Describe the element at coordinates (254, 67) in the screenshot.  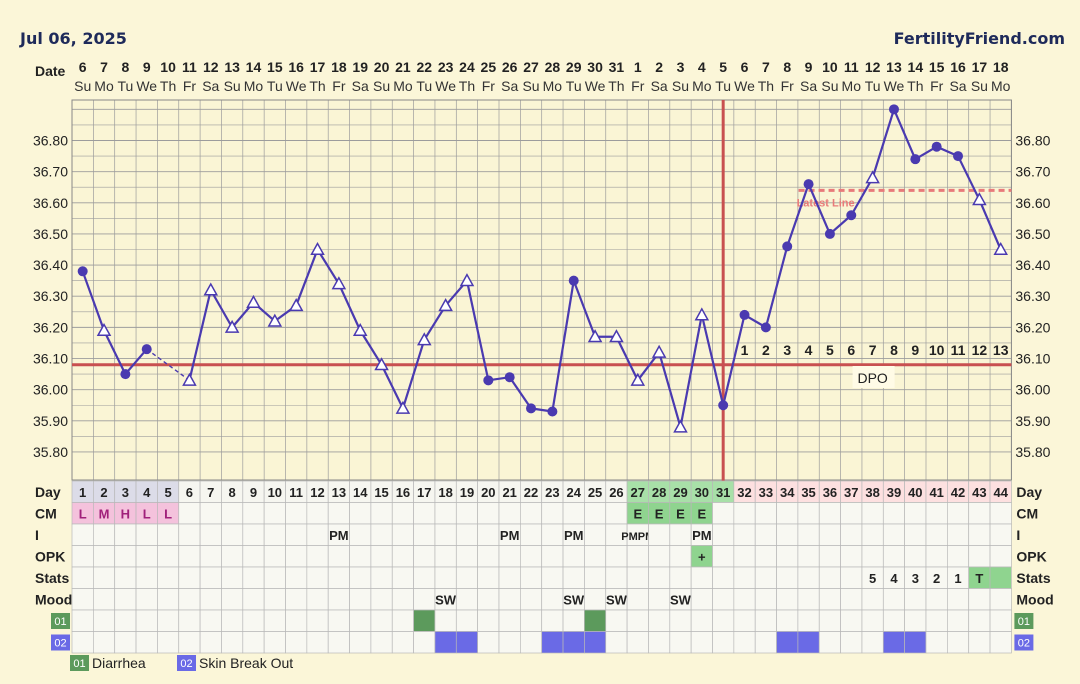
I see `date-label: 14` at that location.